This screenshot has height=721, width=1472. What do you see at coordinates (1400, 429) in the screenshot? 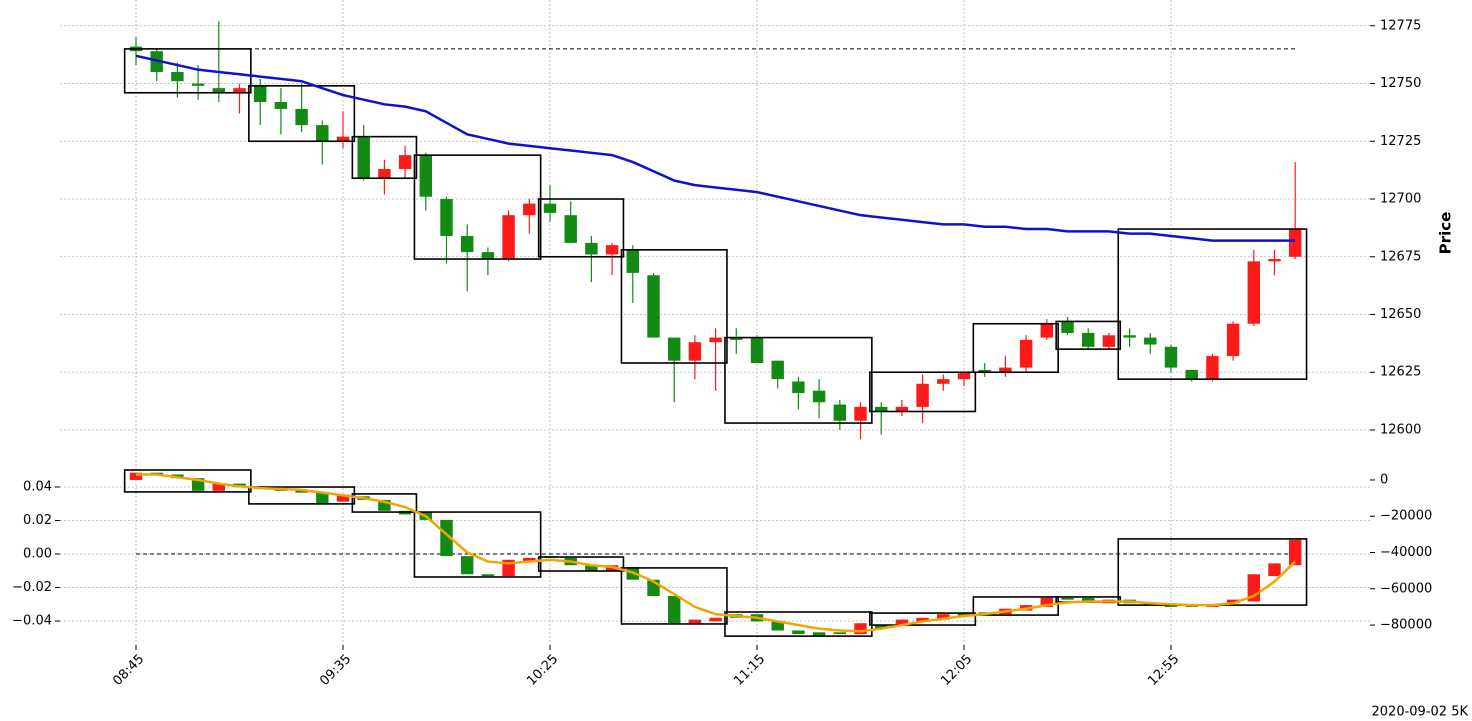
I see `y-tick-label: 12600` at bounding box center [1400, 429].